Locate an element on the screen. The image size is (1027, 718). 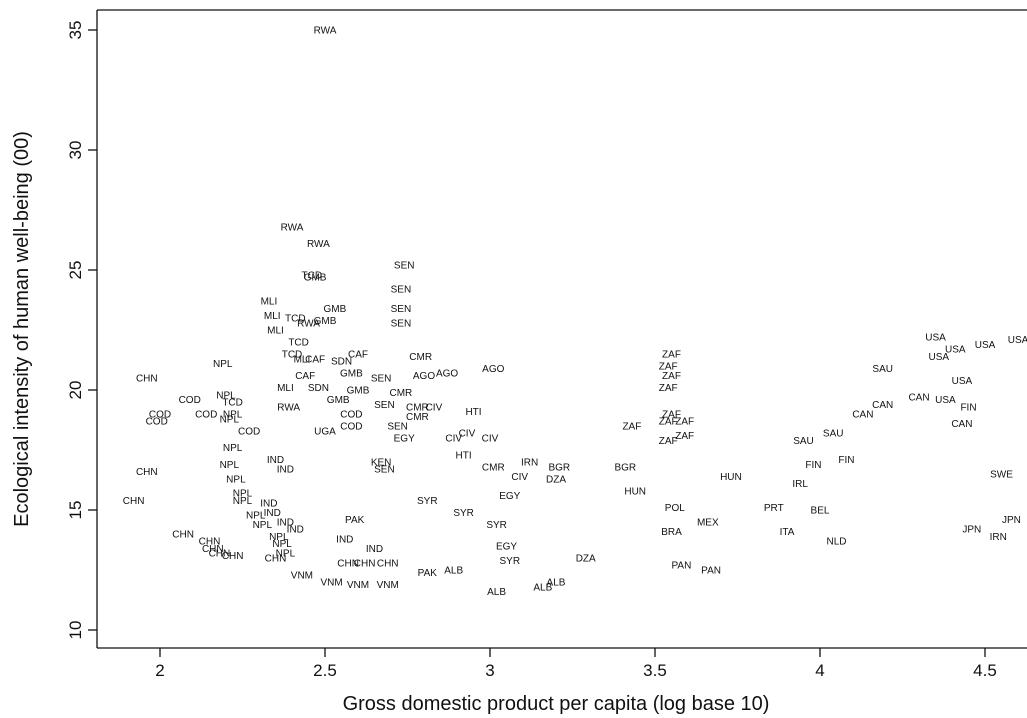
point-label-bra: BRA is located at coordinates (671, 532).